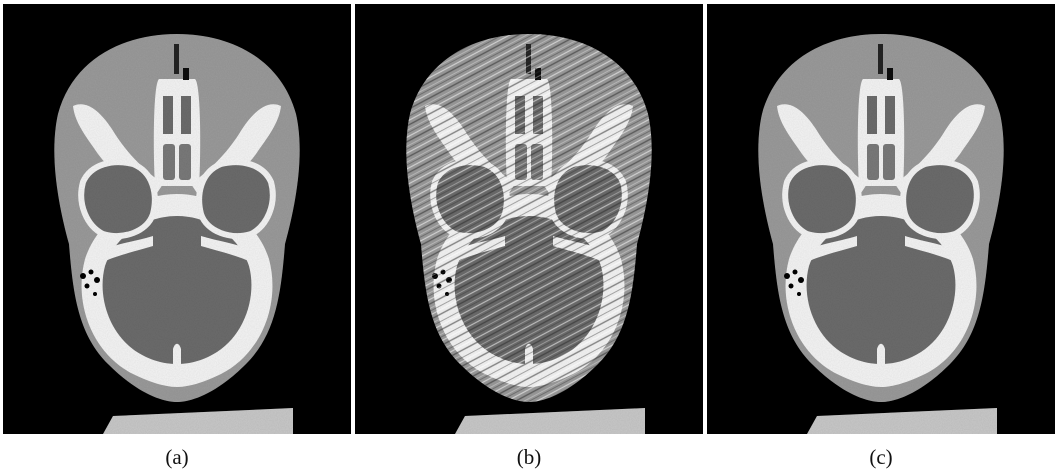 Image resolution: width=1056 pixels, height=474 pixels. I want to click on caption-b: (b), so click(529, 457).